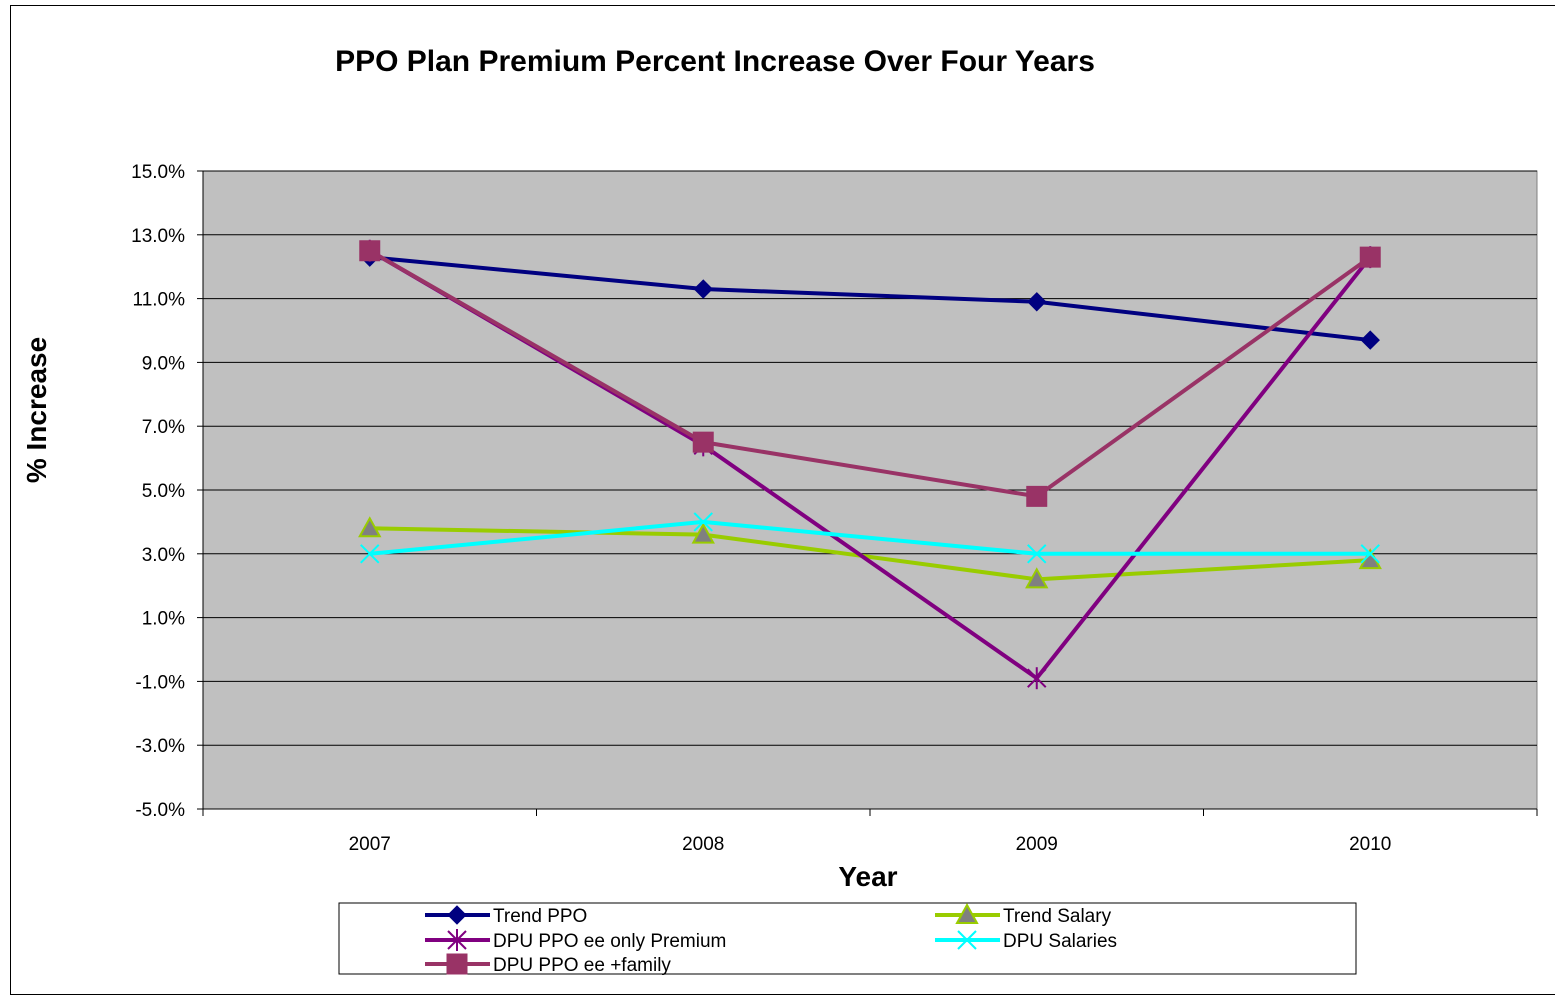 This screenshot has width=1555, height=995. Describe the element at coordinates (159, 300) in the screenshot. I see `y-tick-label: 11.0%` at that location.